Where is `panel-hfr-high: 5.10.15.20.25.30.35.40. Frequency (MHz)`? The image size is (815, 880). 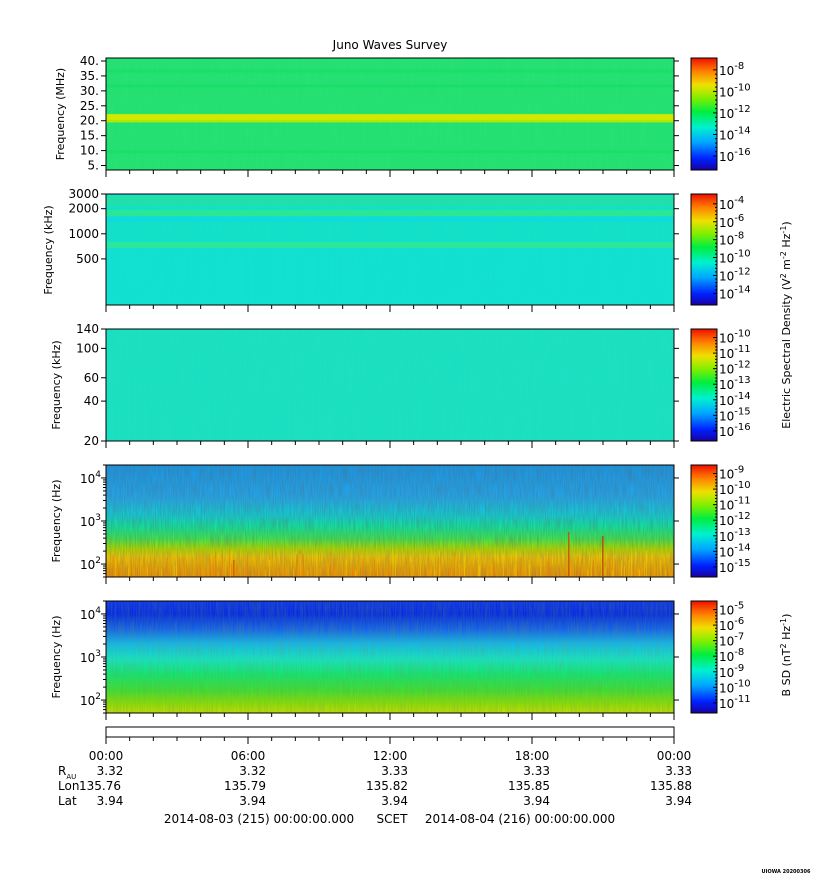
panel-hfr-high: 5.10.15.20.25.30.35.40. Frequency (MHz) is located at coordinates (366, 115).